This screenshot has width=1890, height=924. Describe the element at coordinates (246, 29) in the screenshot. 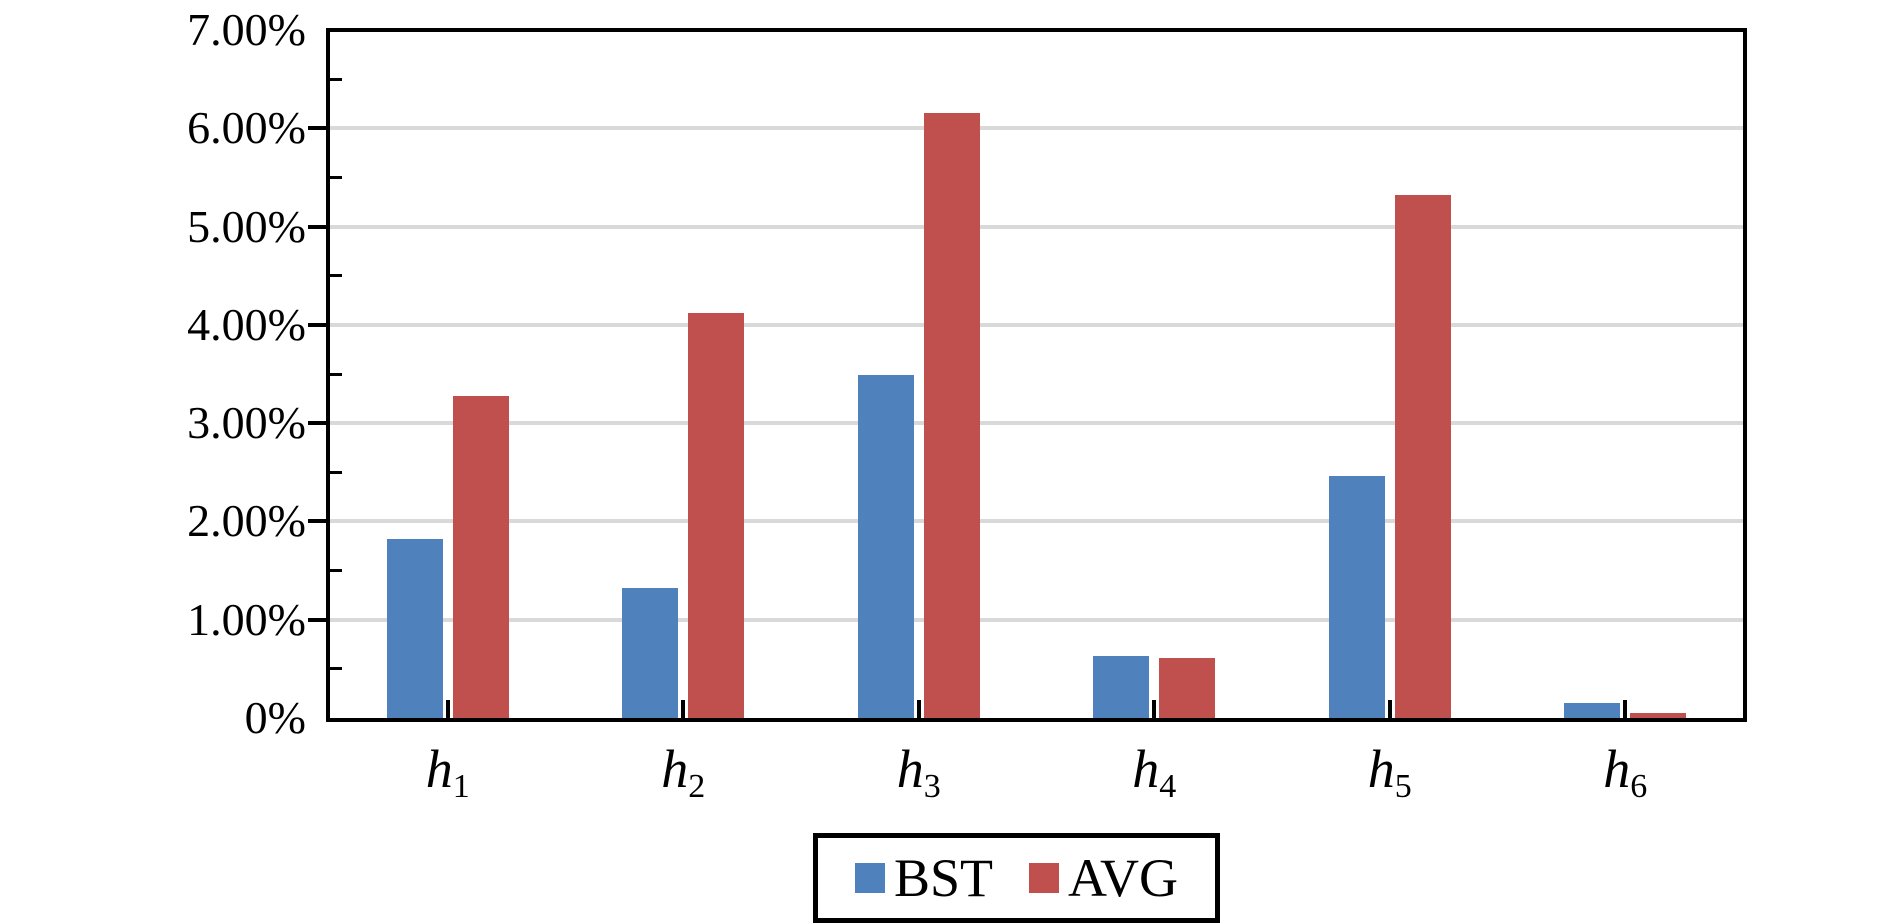

I see `y-axis-tick-label: 7.00%` at that location.